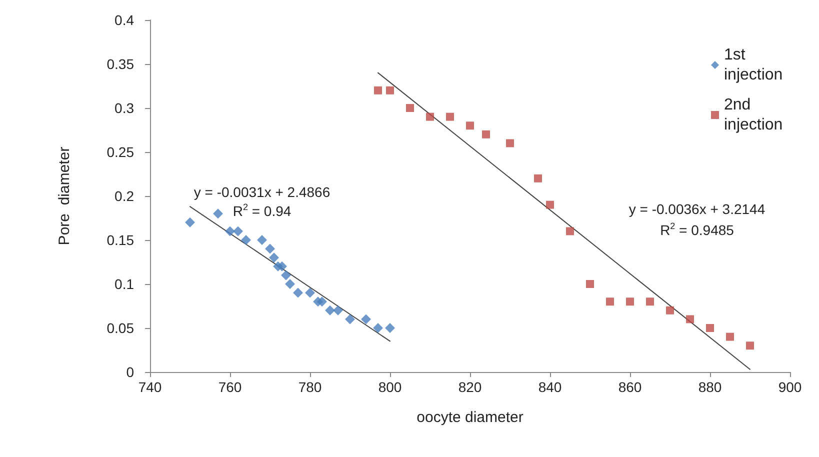 The height and width of the screenshot is (457, 819). I want to click on y-tick-label: 0.05, so click(120, 328).